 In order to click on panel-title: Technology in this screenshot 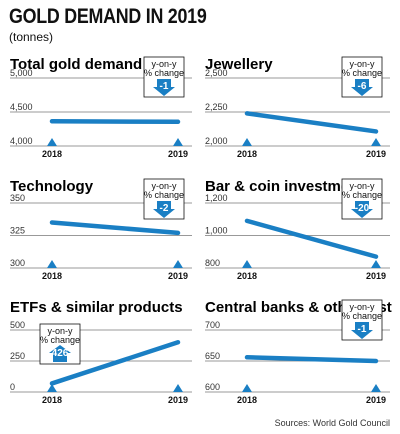, I will do `click(52, 186)`.